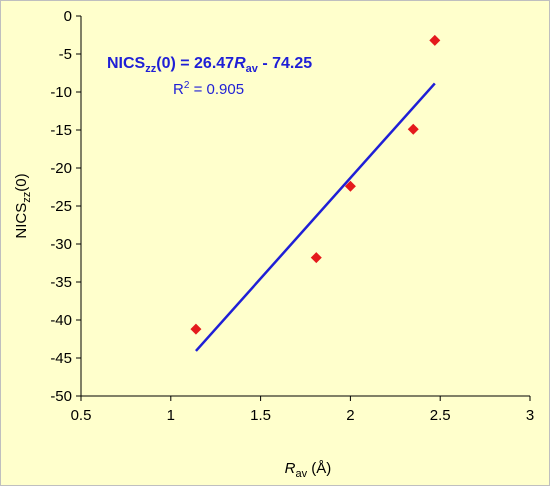 This screenshot has width=550, height=486. I want to click on x-tick-label: 0.5, so click(81, 415).